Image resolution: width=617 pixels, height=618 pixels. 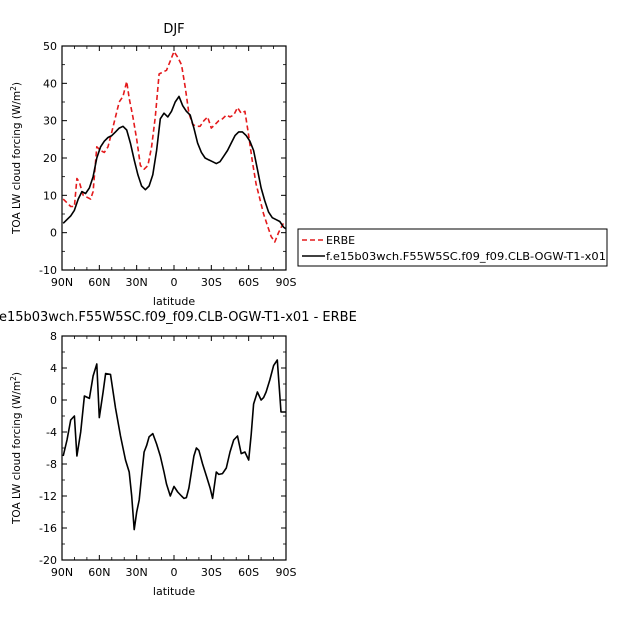 What do you see at coordinates (340, 240) in the screenshot?
I see `legend-label-erbe: ERBE` at bounding box center [340, 240].